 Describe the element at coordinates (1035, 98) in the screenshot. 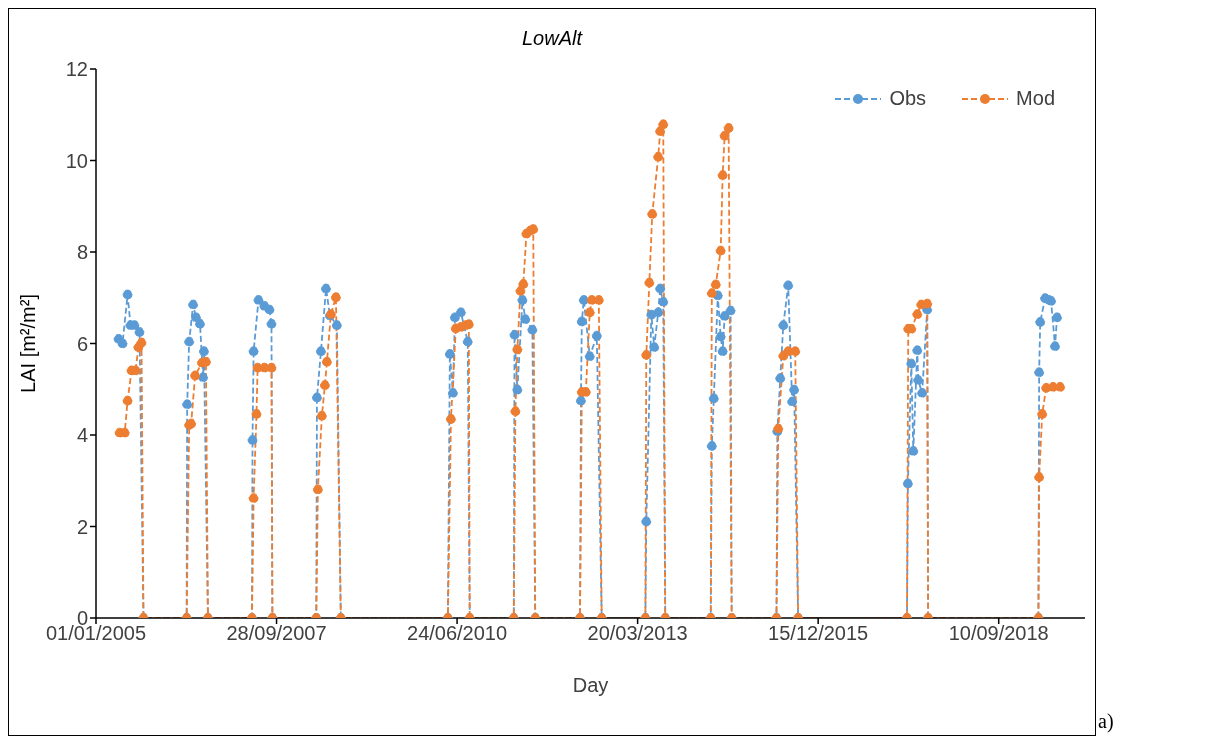

I see `legend-label: Mod` at that location.